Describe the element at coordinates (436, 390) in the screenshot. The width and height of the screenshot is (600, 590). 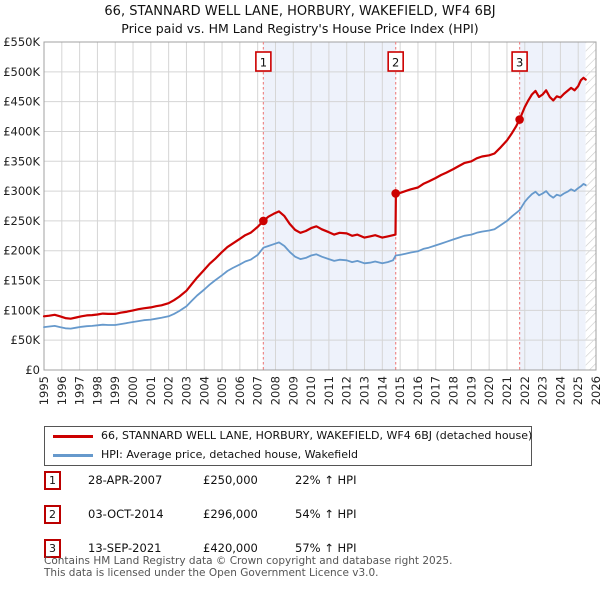
I see `x-tick-label: 2017` at that location.